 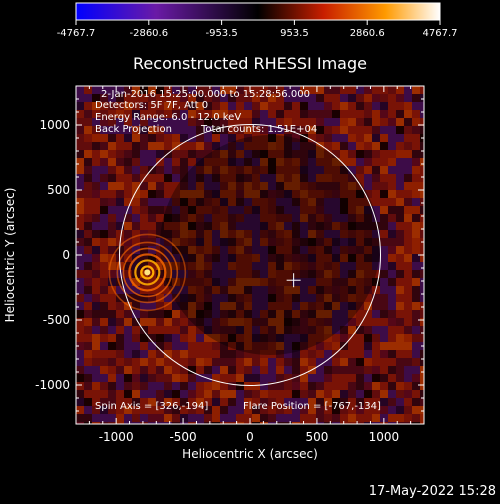 I want to click on y-tick-label: 500, so click(x=58, y=190).